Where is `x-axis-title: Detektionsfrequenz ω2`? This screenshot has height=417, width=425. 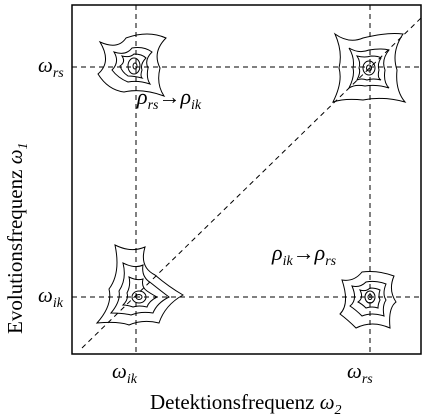 x-axis-title: Detektionsfrequenz ω2 is located at coordinates (246, 403).